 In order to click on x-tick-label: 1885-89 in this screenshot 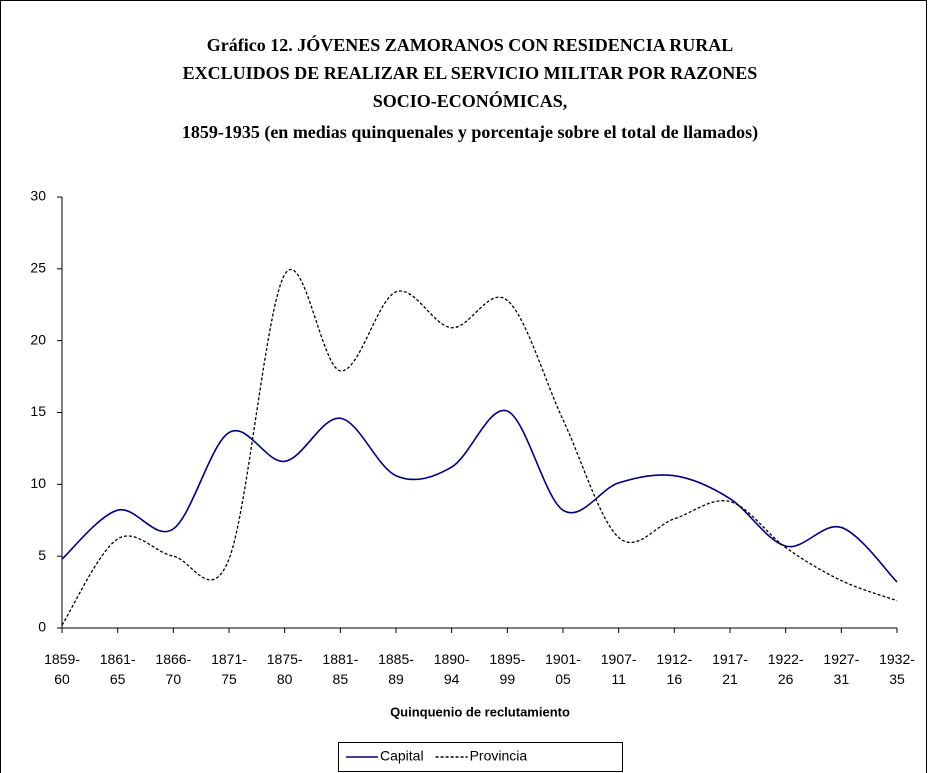, I will do `click(396, 669)`.